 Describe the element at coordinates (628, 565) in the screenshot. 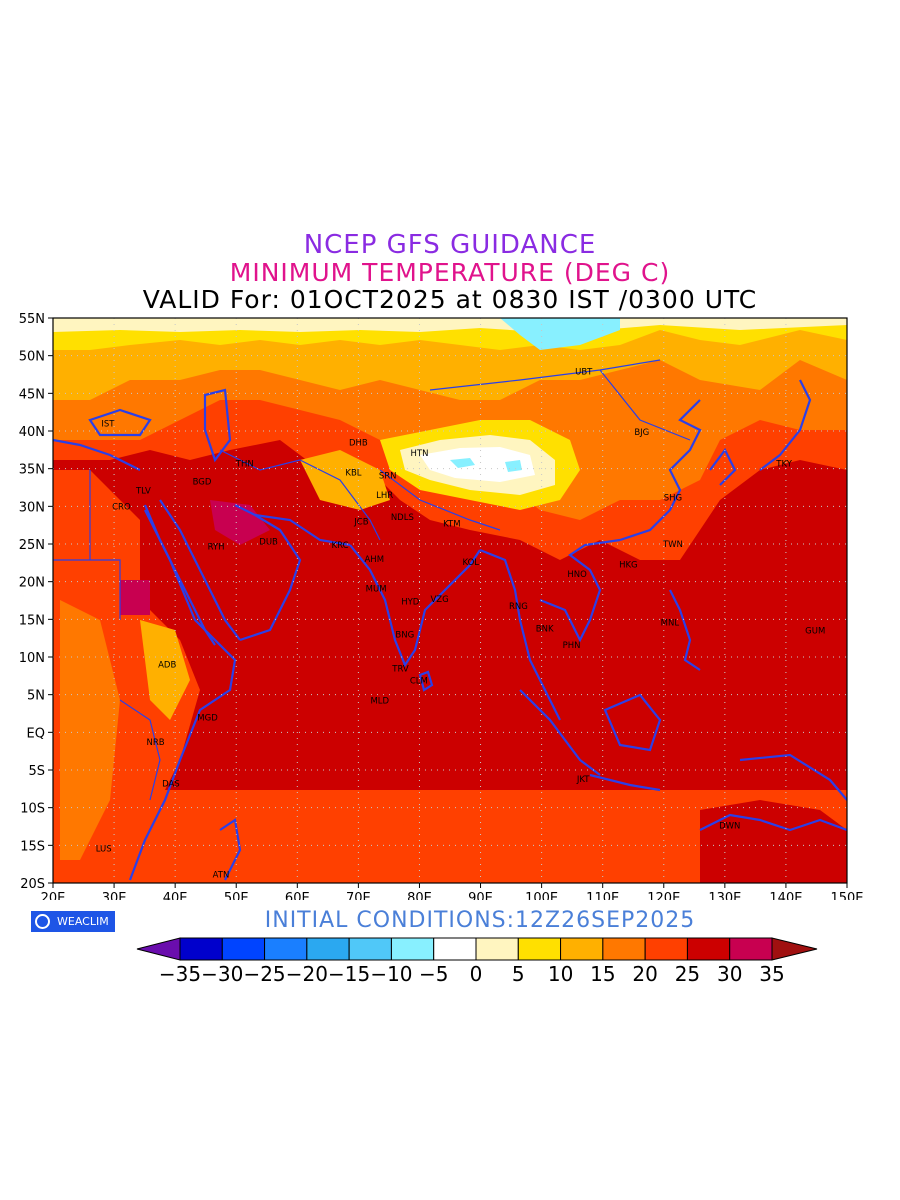

I see `station-label: HKG` at that location.